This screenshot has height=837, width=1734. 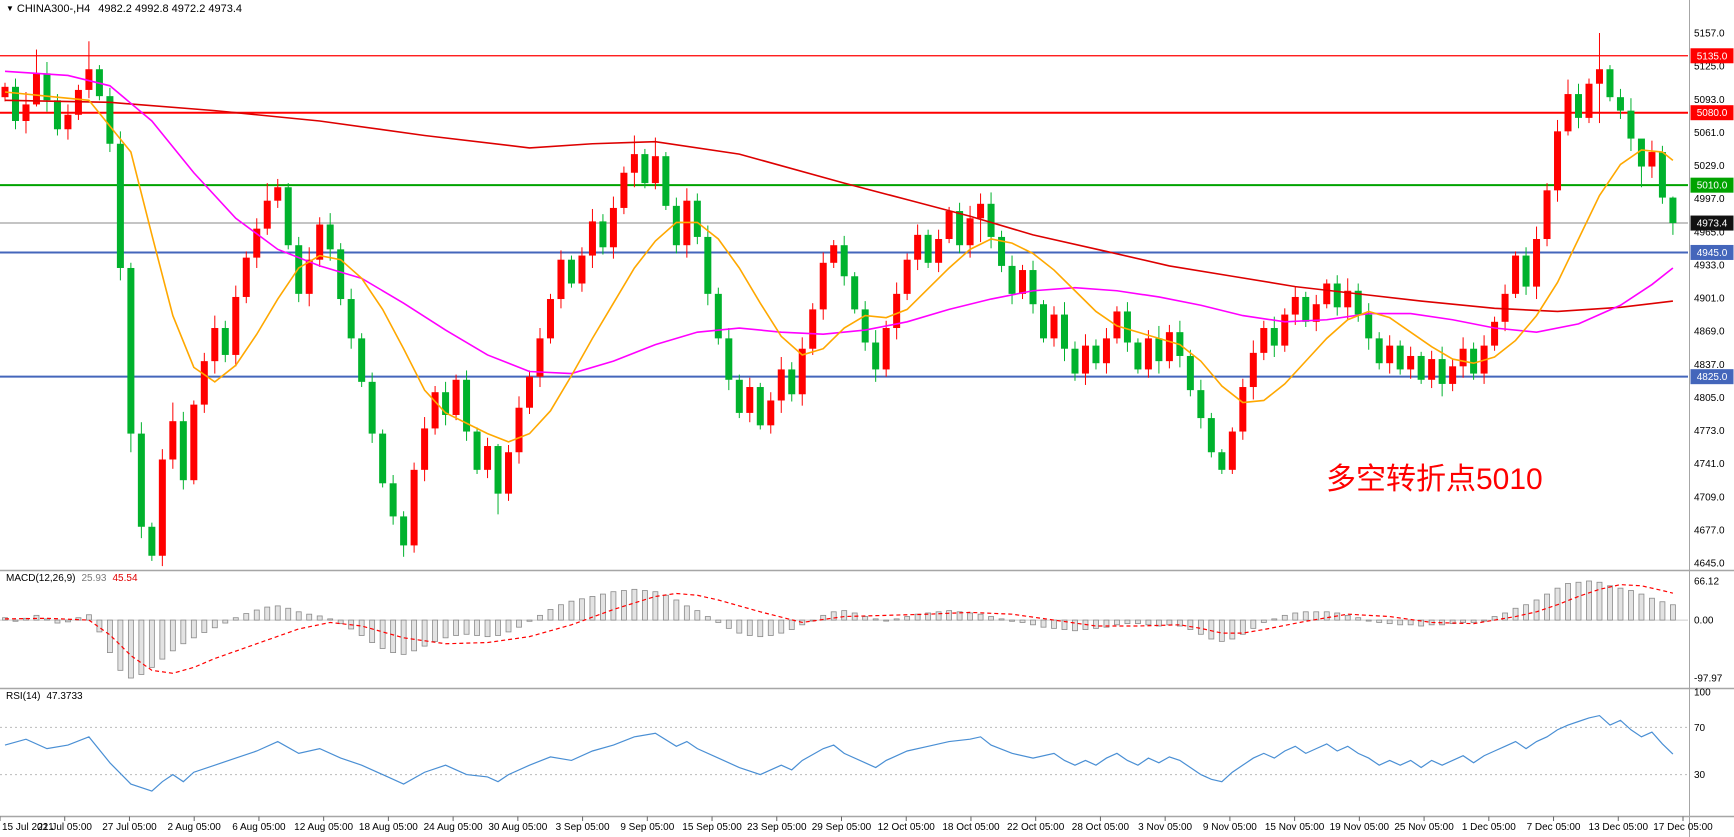 I want to click on time-tick-label: 15 Sep 05:00, so click(x=712, y=827).